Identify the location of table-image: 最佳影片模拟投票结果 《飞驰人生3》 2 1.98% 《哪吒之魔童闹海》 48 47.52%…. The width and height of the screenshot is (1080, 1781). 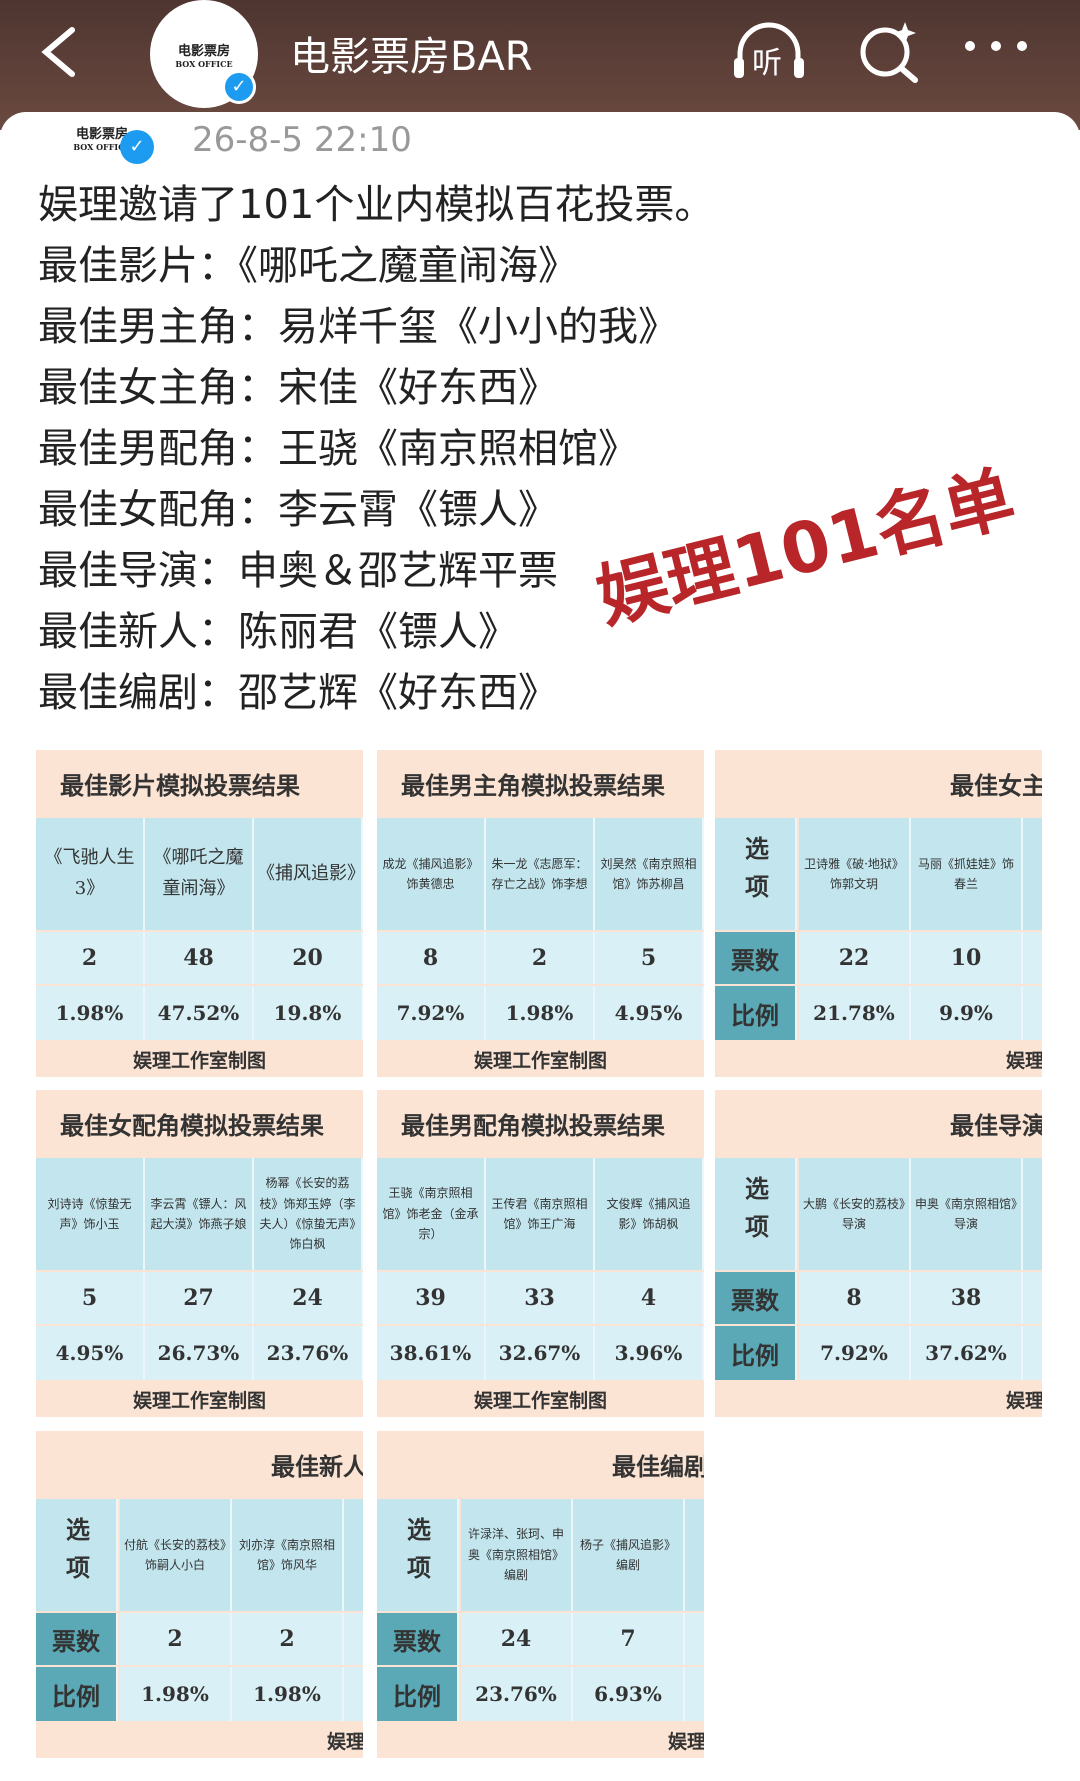
(199, 913).